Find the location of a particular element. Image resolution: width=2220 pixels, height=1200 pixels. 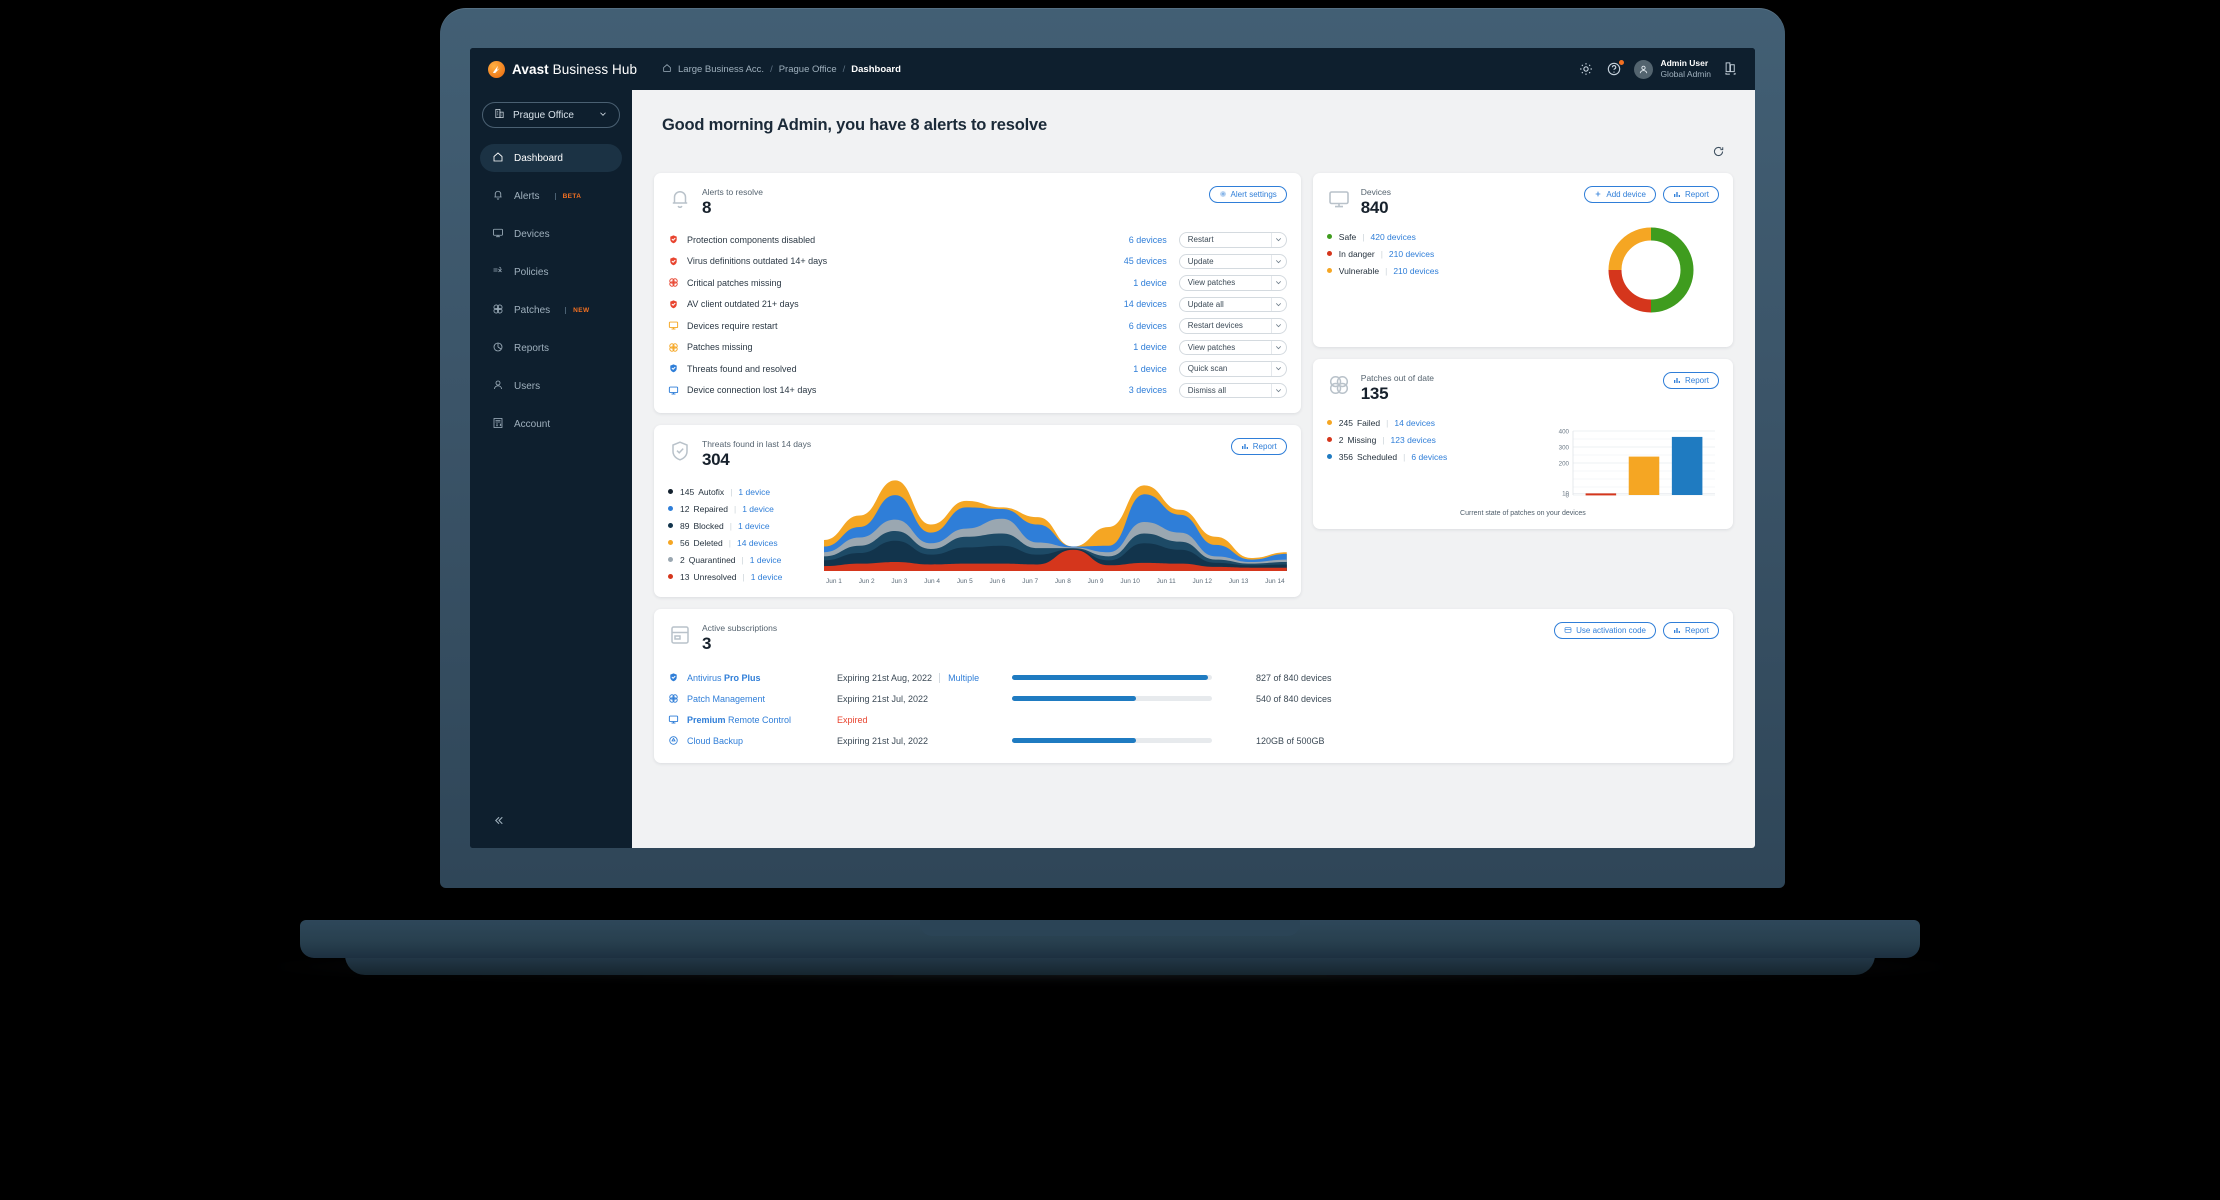

devices-card: Devices 840 Add device is located at coordinates (1522, 260).